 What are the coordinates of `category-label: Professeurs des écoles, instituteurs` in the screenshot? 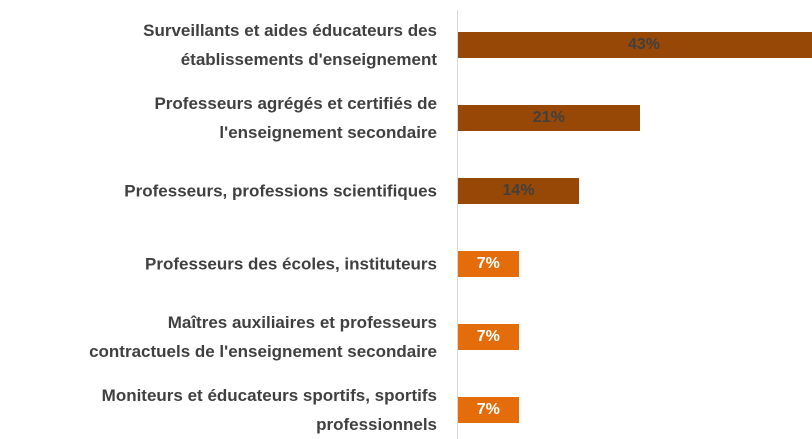 It's located at (291, 264).